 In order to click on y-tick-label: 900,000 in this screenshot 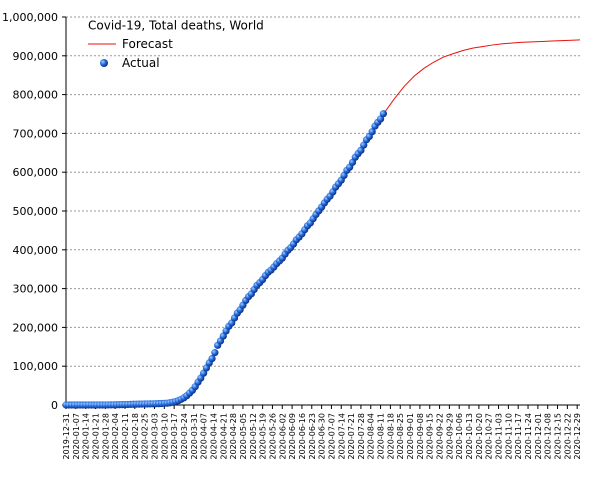, I will do `click(36, 56)`.